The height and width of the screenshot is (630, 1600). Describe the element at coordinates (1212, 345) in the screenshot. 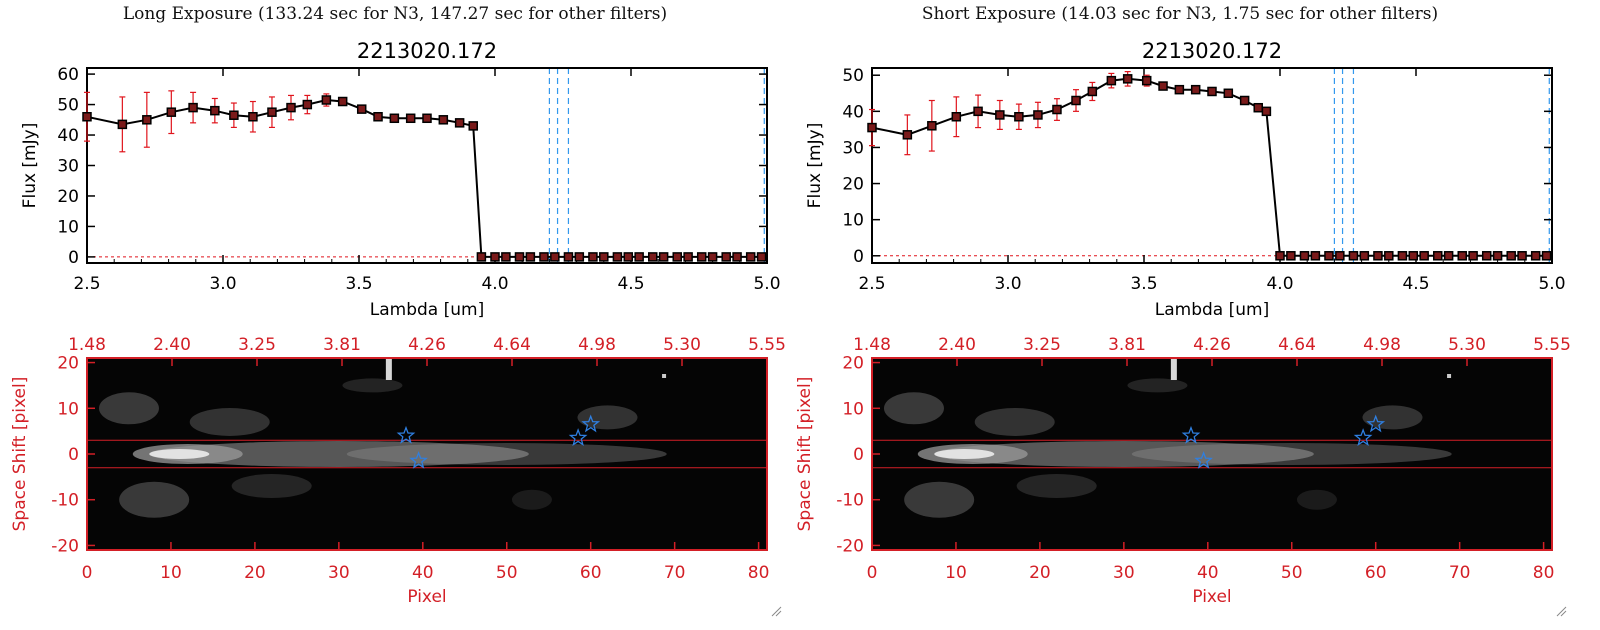

I see `top-tick-label: 4.26` at that location.